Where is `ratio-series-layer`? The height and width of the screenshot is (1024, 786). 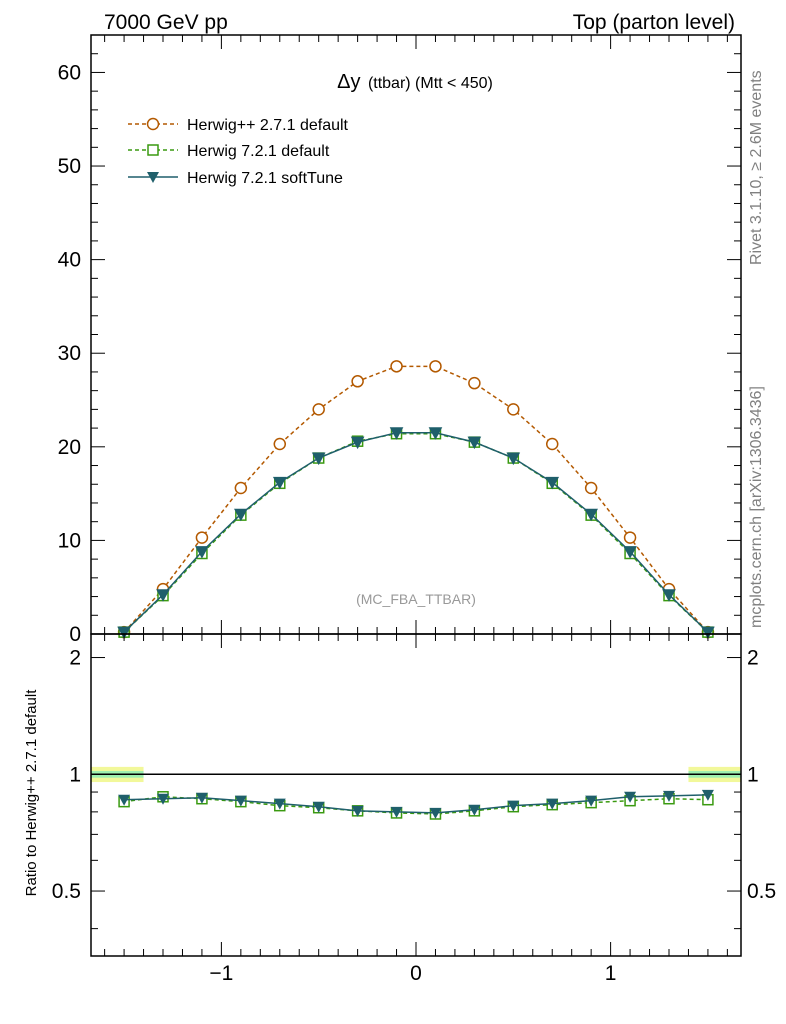 ratio-series-layer is located at coordinates (416, 796).